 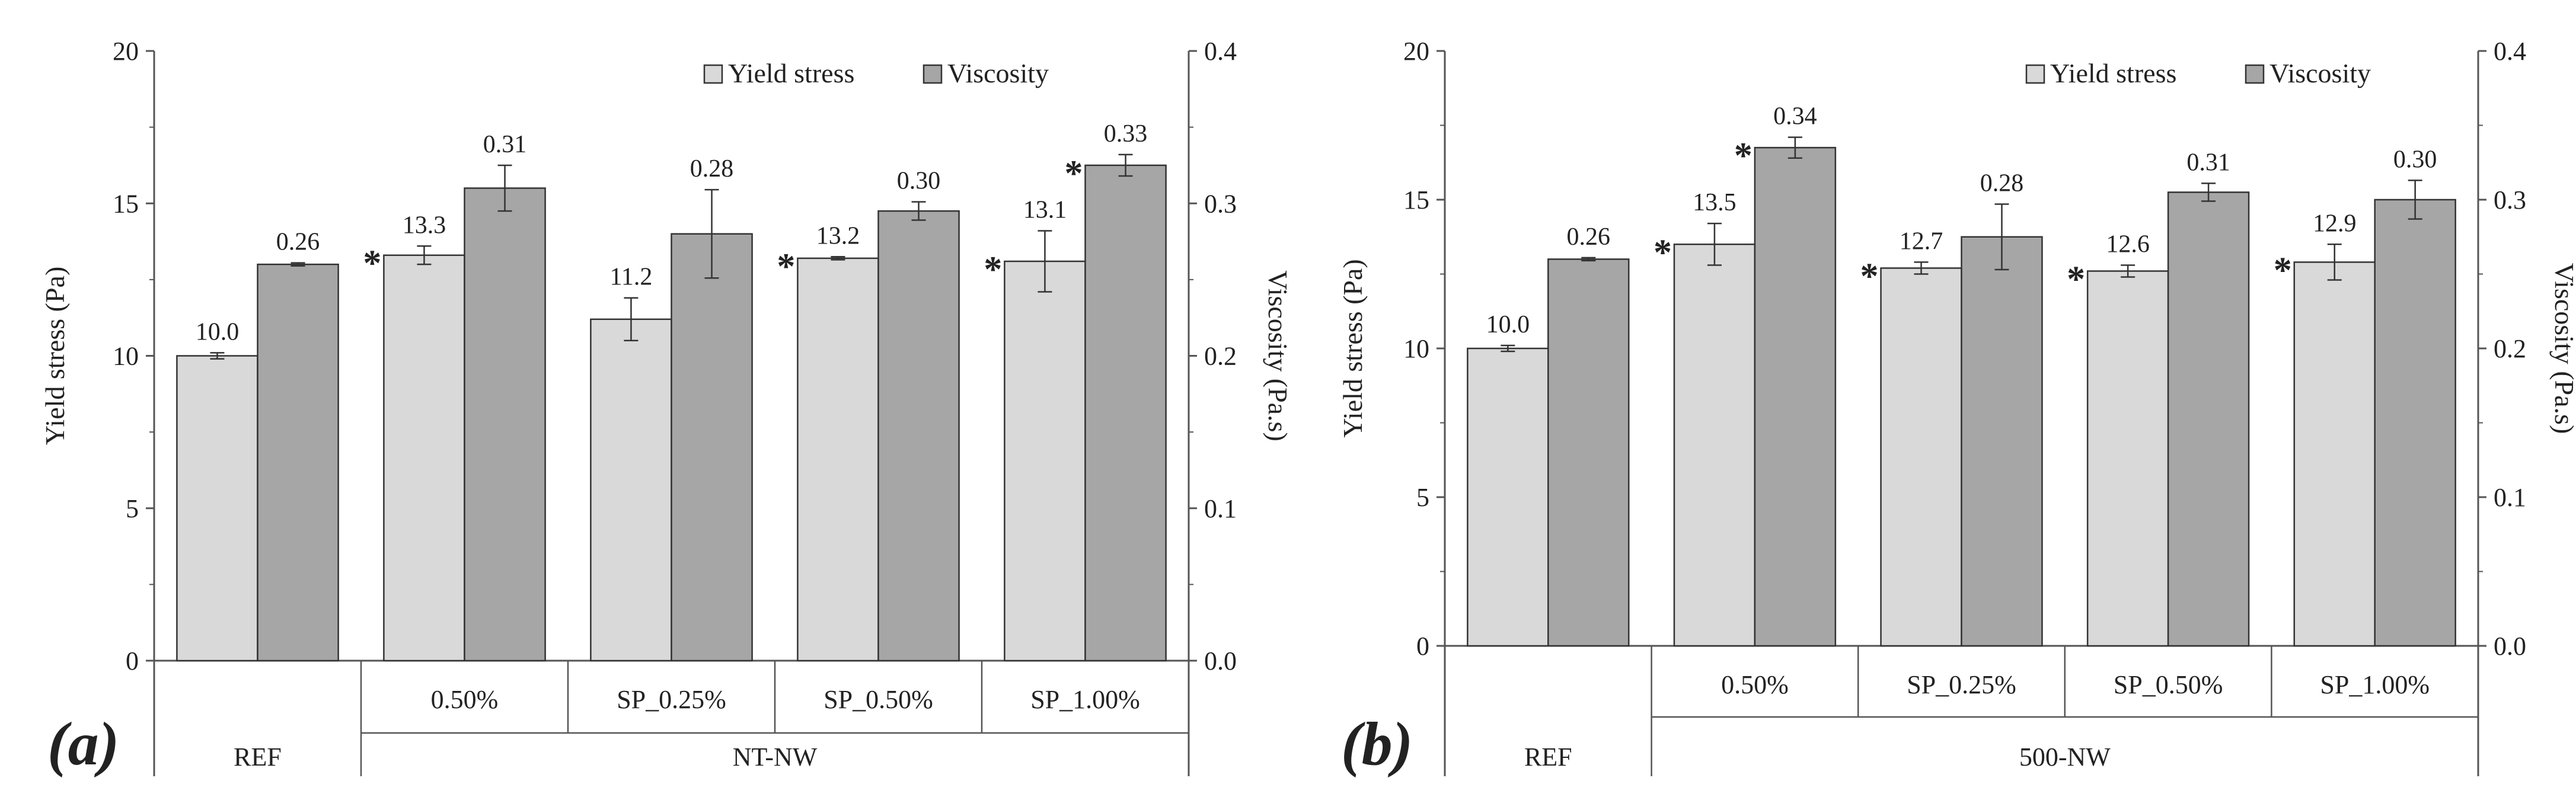 What do you see at coordinates (2335, 223) in the screenshot?
I see `data-label: 12.9` at bounding box center [2335, 223].